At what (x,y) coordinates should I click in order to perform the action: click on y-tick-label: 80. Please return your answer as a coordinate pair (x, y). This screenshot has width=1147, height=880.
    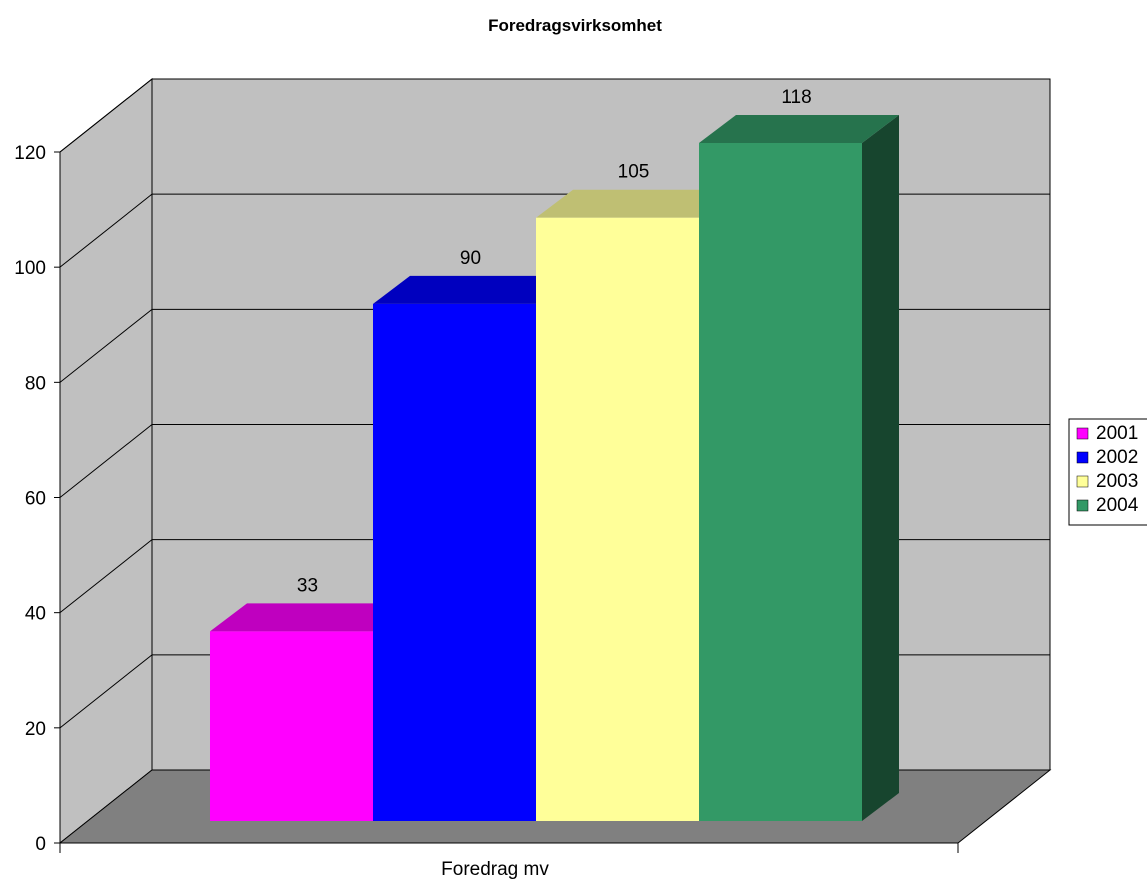
    Looking at the image, I should click on (35, 383).